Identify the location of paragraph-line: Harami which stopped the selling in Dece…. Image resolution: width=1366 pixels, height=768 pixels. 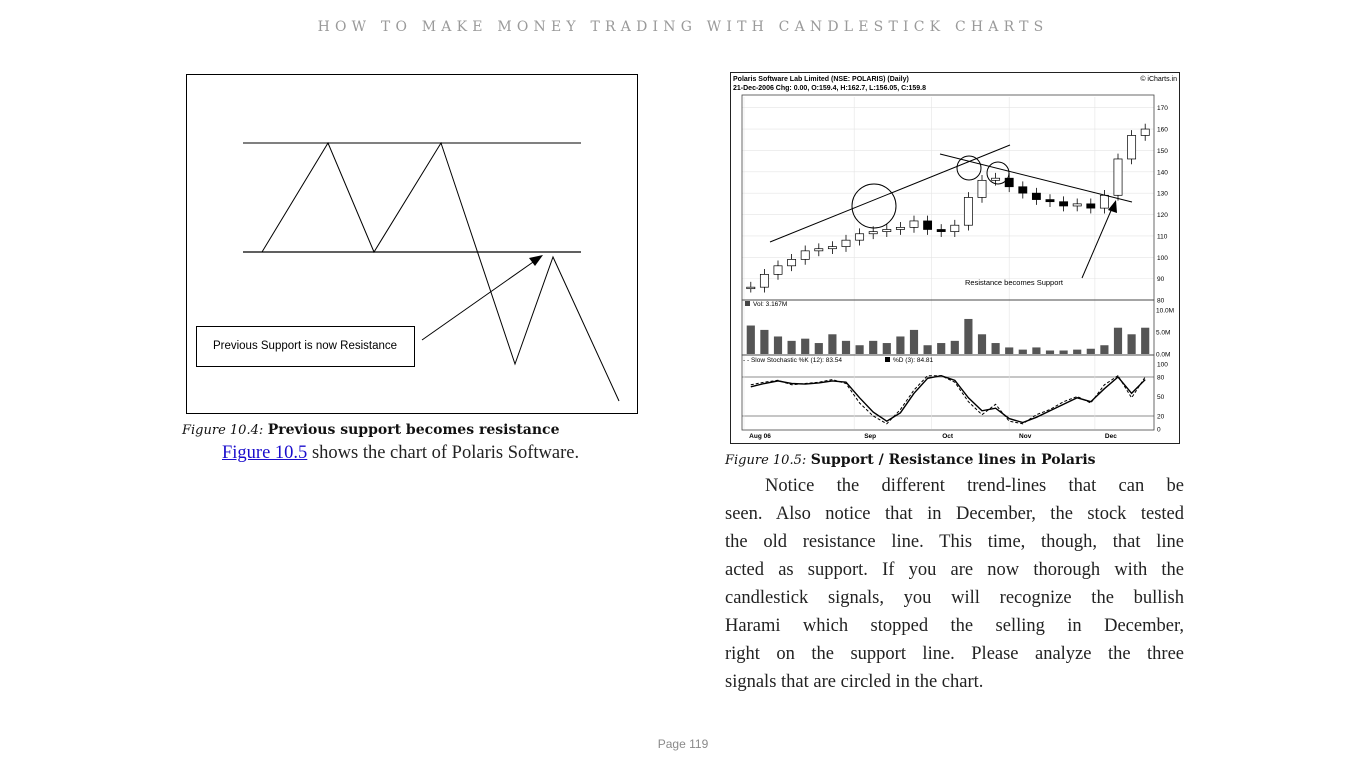
(954, 626).